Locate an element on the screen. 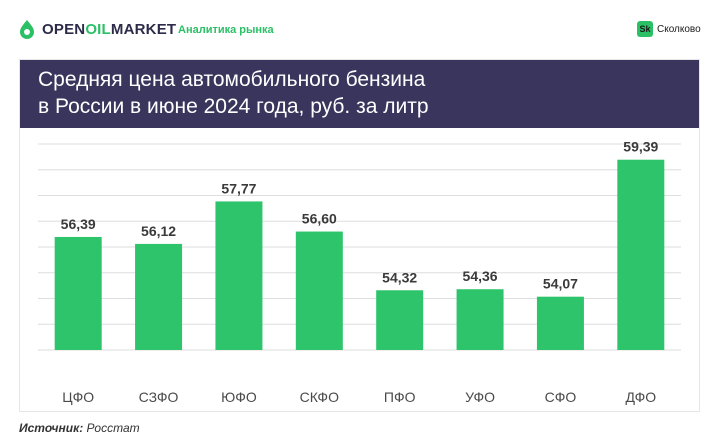 Image resolution: width=720 pixels, height=447 pixels. source-value: Росстат is located at coordinates (113, 428).